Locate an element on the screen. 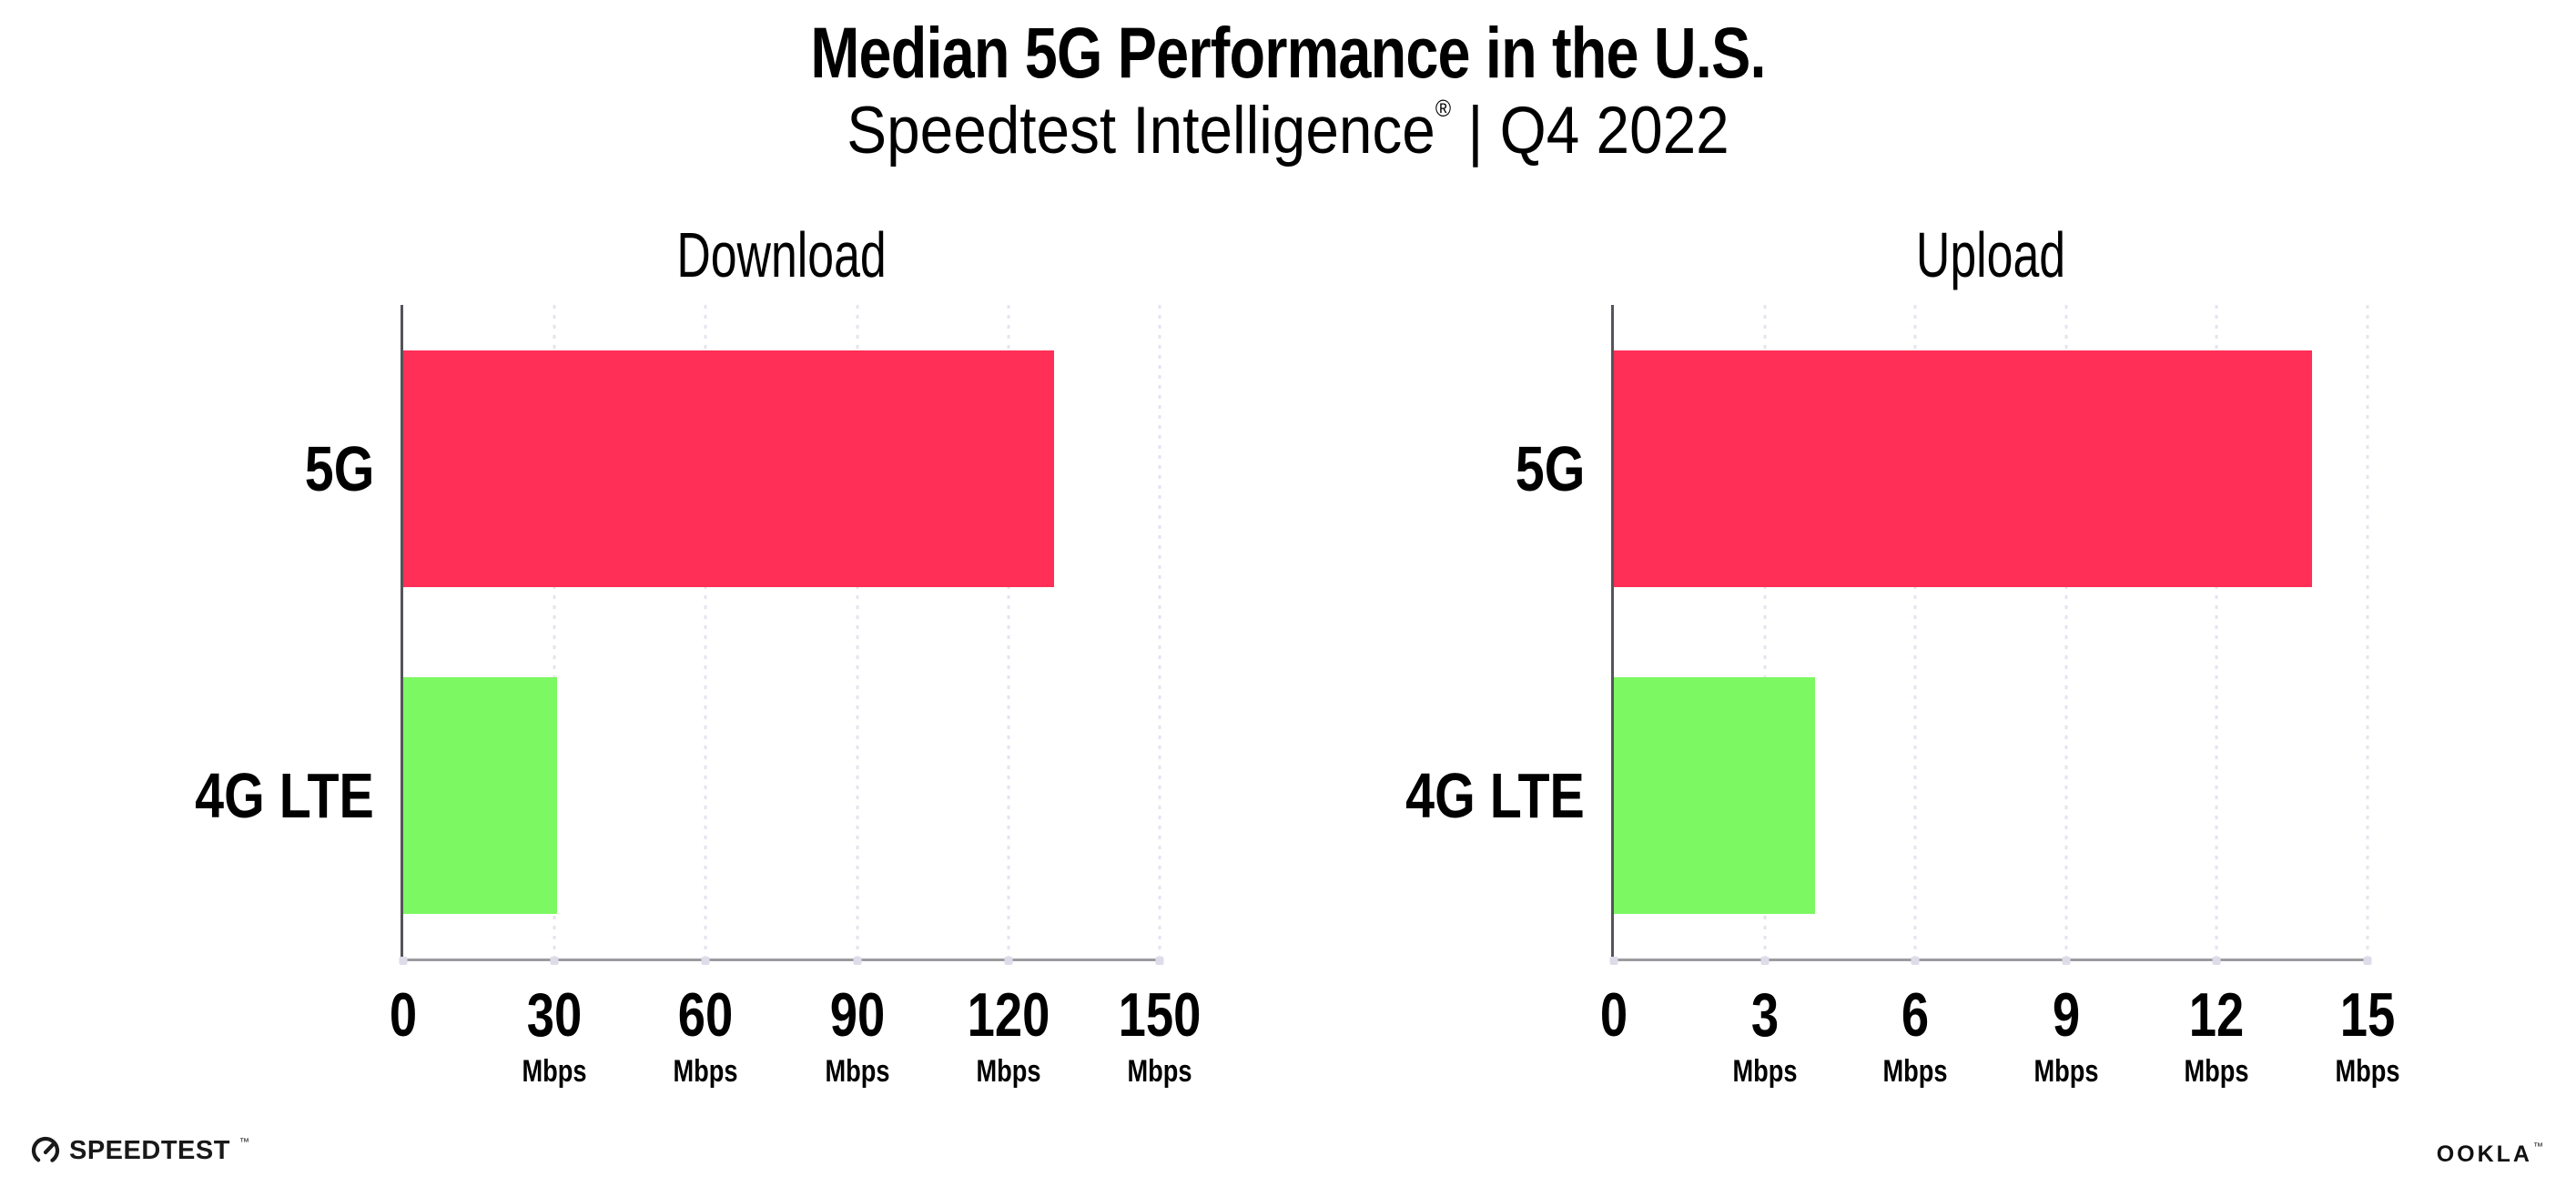 The image size is (2576, 1197). upload-x-tick-label-6: 6 Mbps is located at coordinates (1915, 1036).